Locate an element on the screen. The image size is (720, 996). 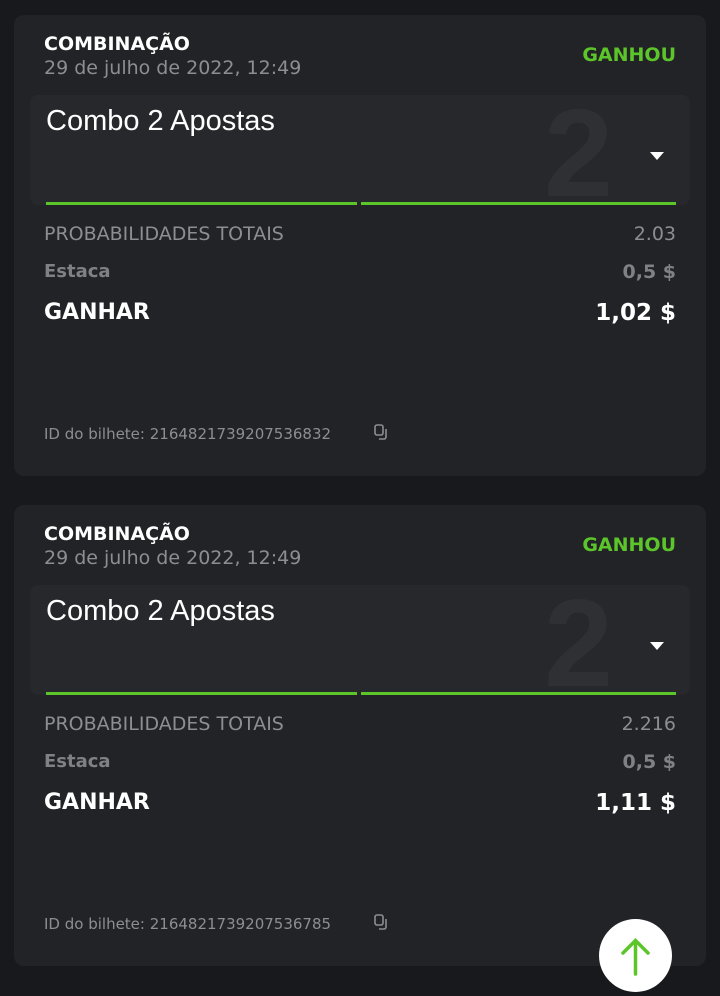
ticket-id: ID do bilhete: 2164821739207536785 is located at coordinates (188, 924).